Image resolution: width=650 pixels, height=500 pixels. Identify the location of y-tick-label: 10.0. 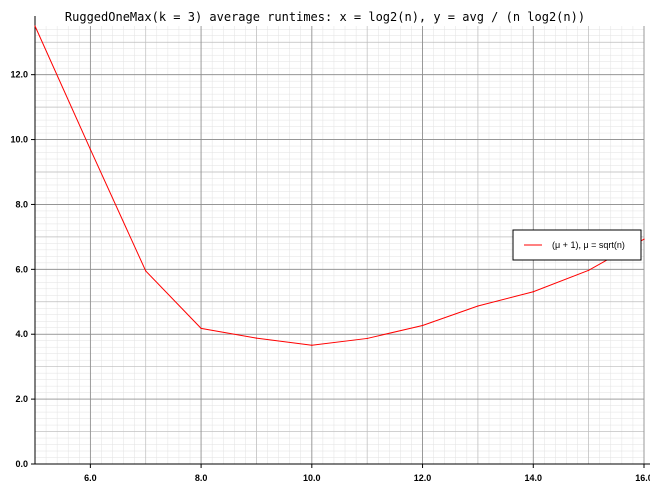
(19, 140).